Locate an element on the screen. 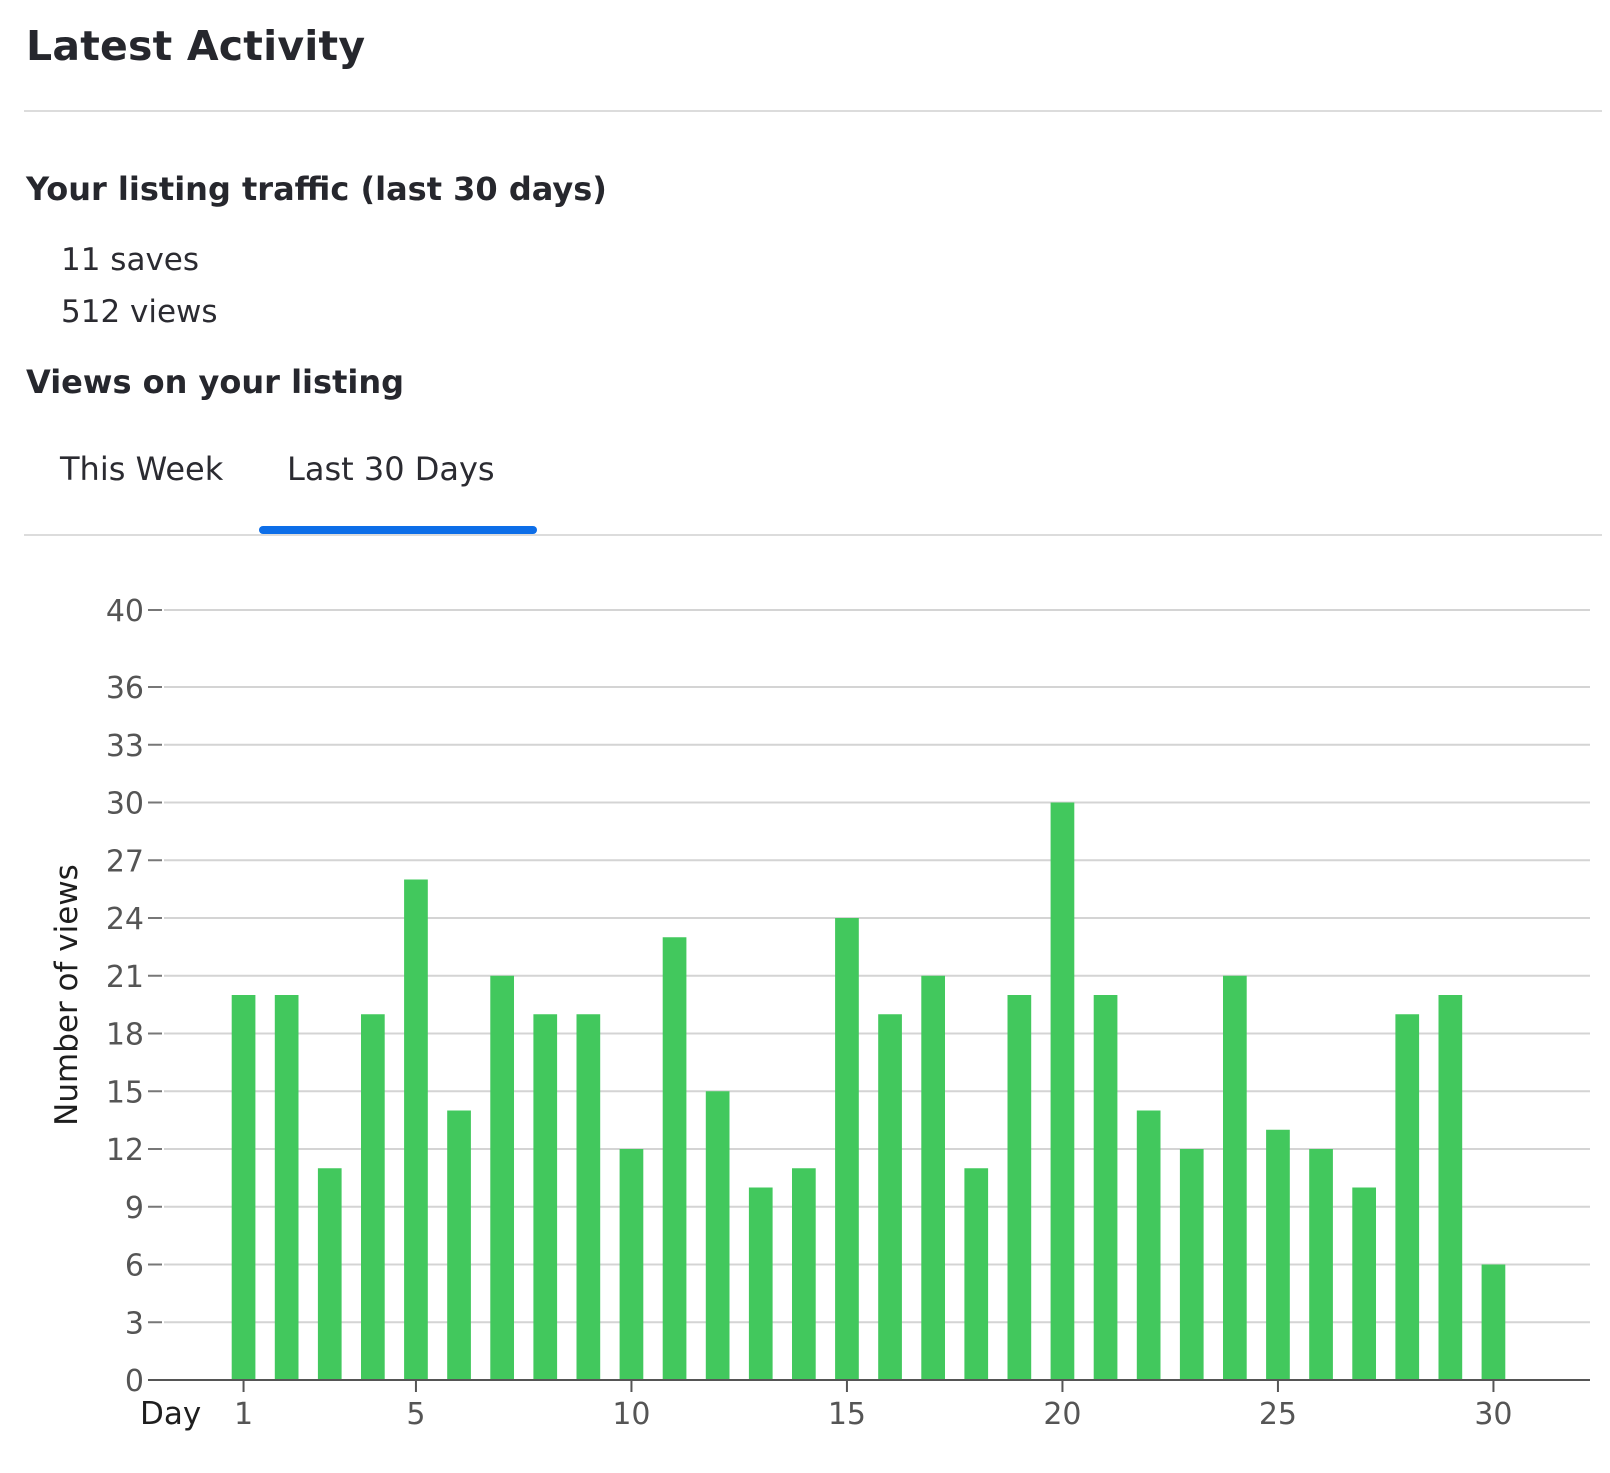 The width and height of the screenshot is (1610, 1473). tab-this-week: This Week is located at coordinates (155, 480).